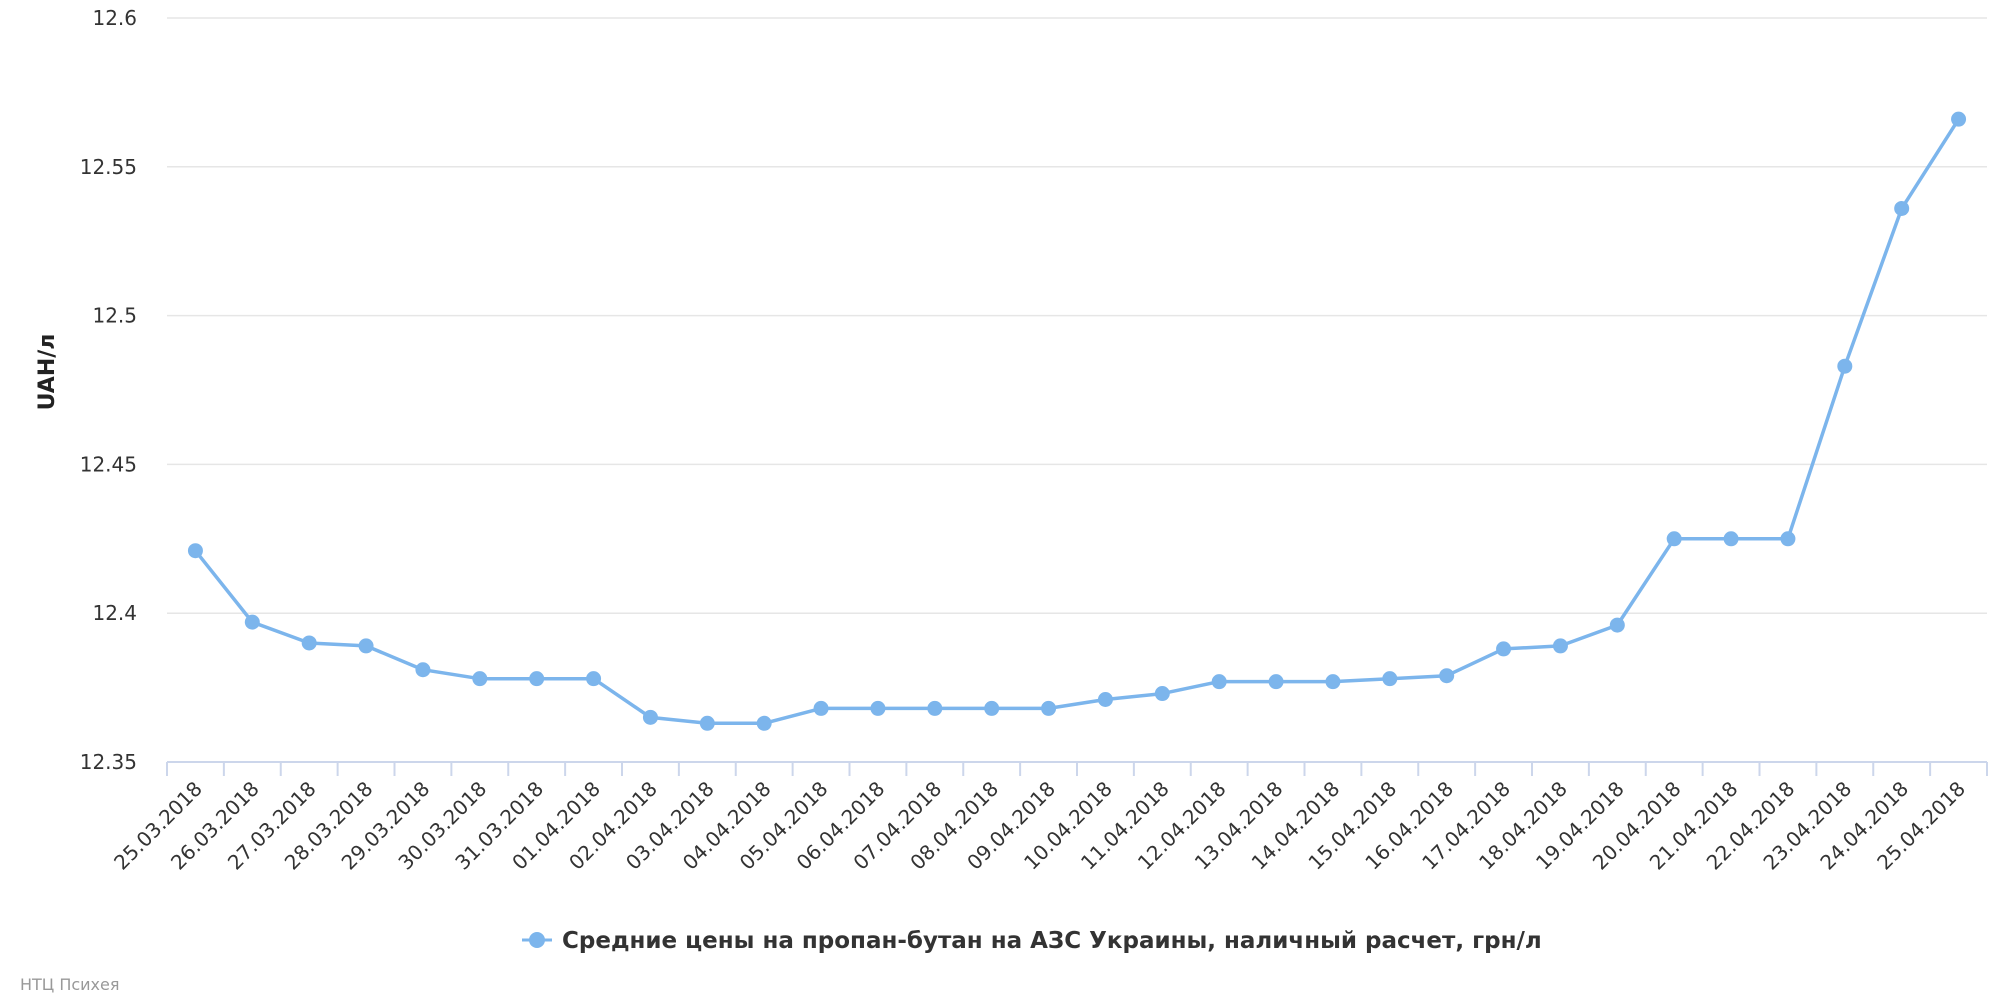 Image resolution: width=2000 pixels, height=1004 pixels. What do you see at coordinates (108, 390) in the screenshot?
I see `y-axis-ticks: 12.35 12.4 12.45 12.5 12.55 12.6` at bounding box center [108, 390].